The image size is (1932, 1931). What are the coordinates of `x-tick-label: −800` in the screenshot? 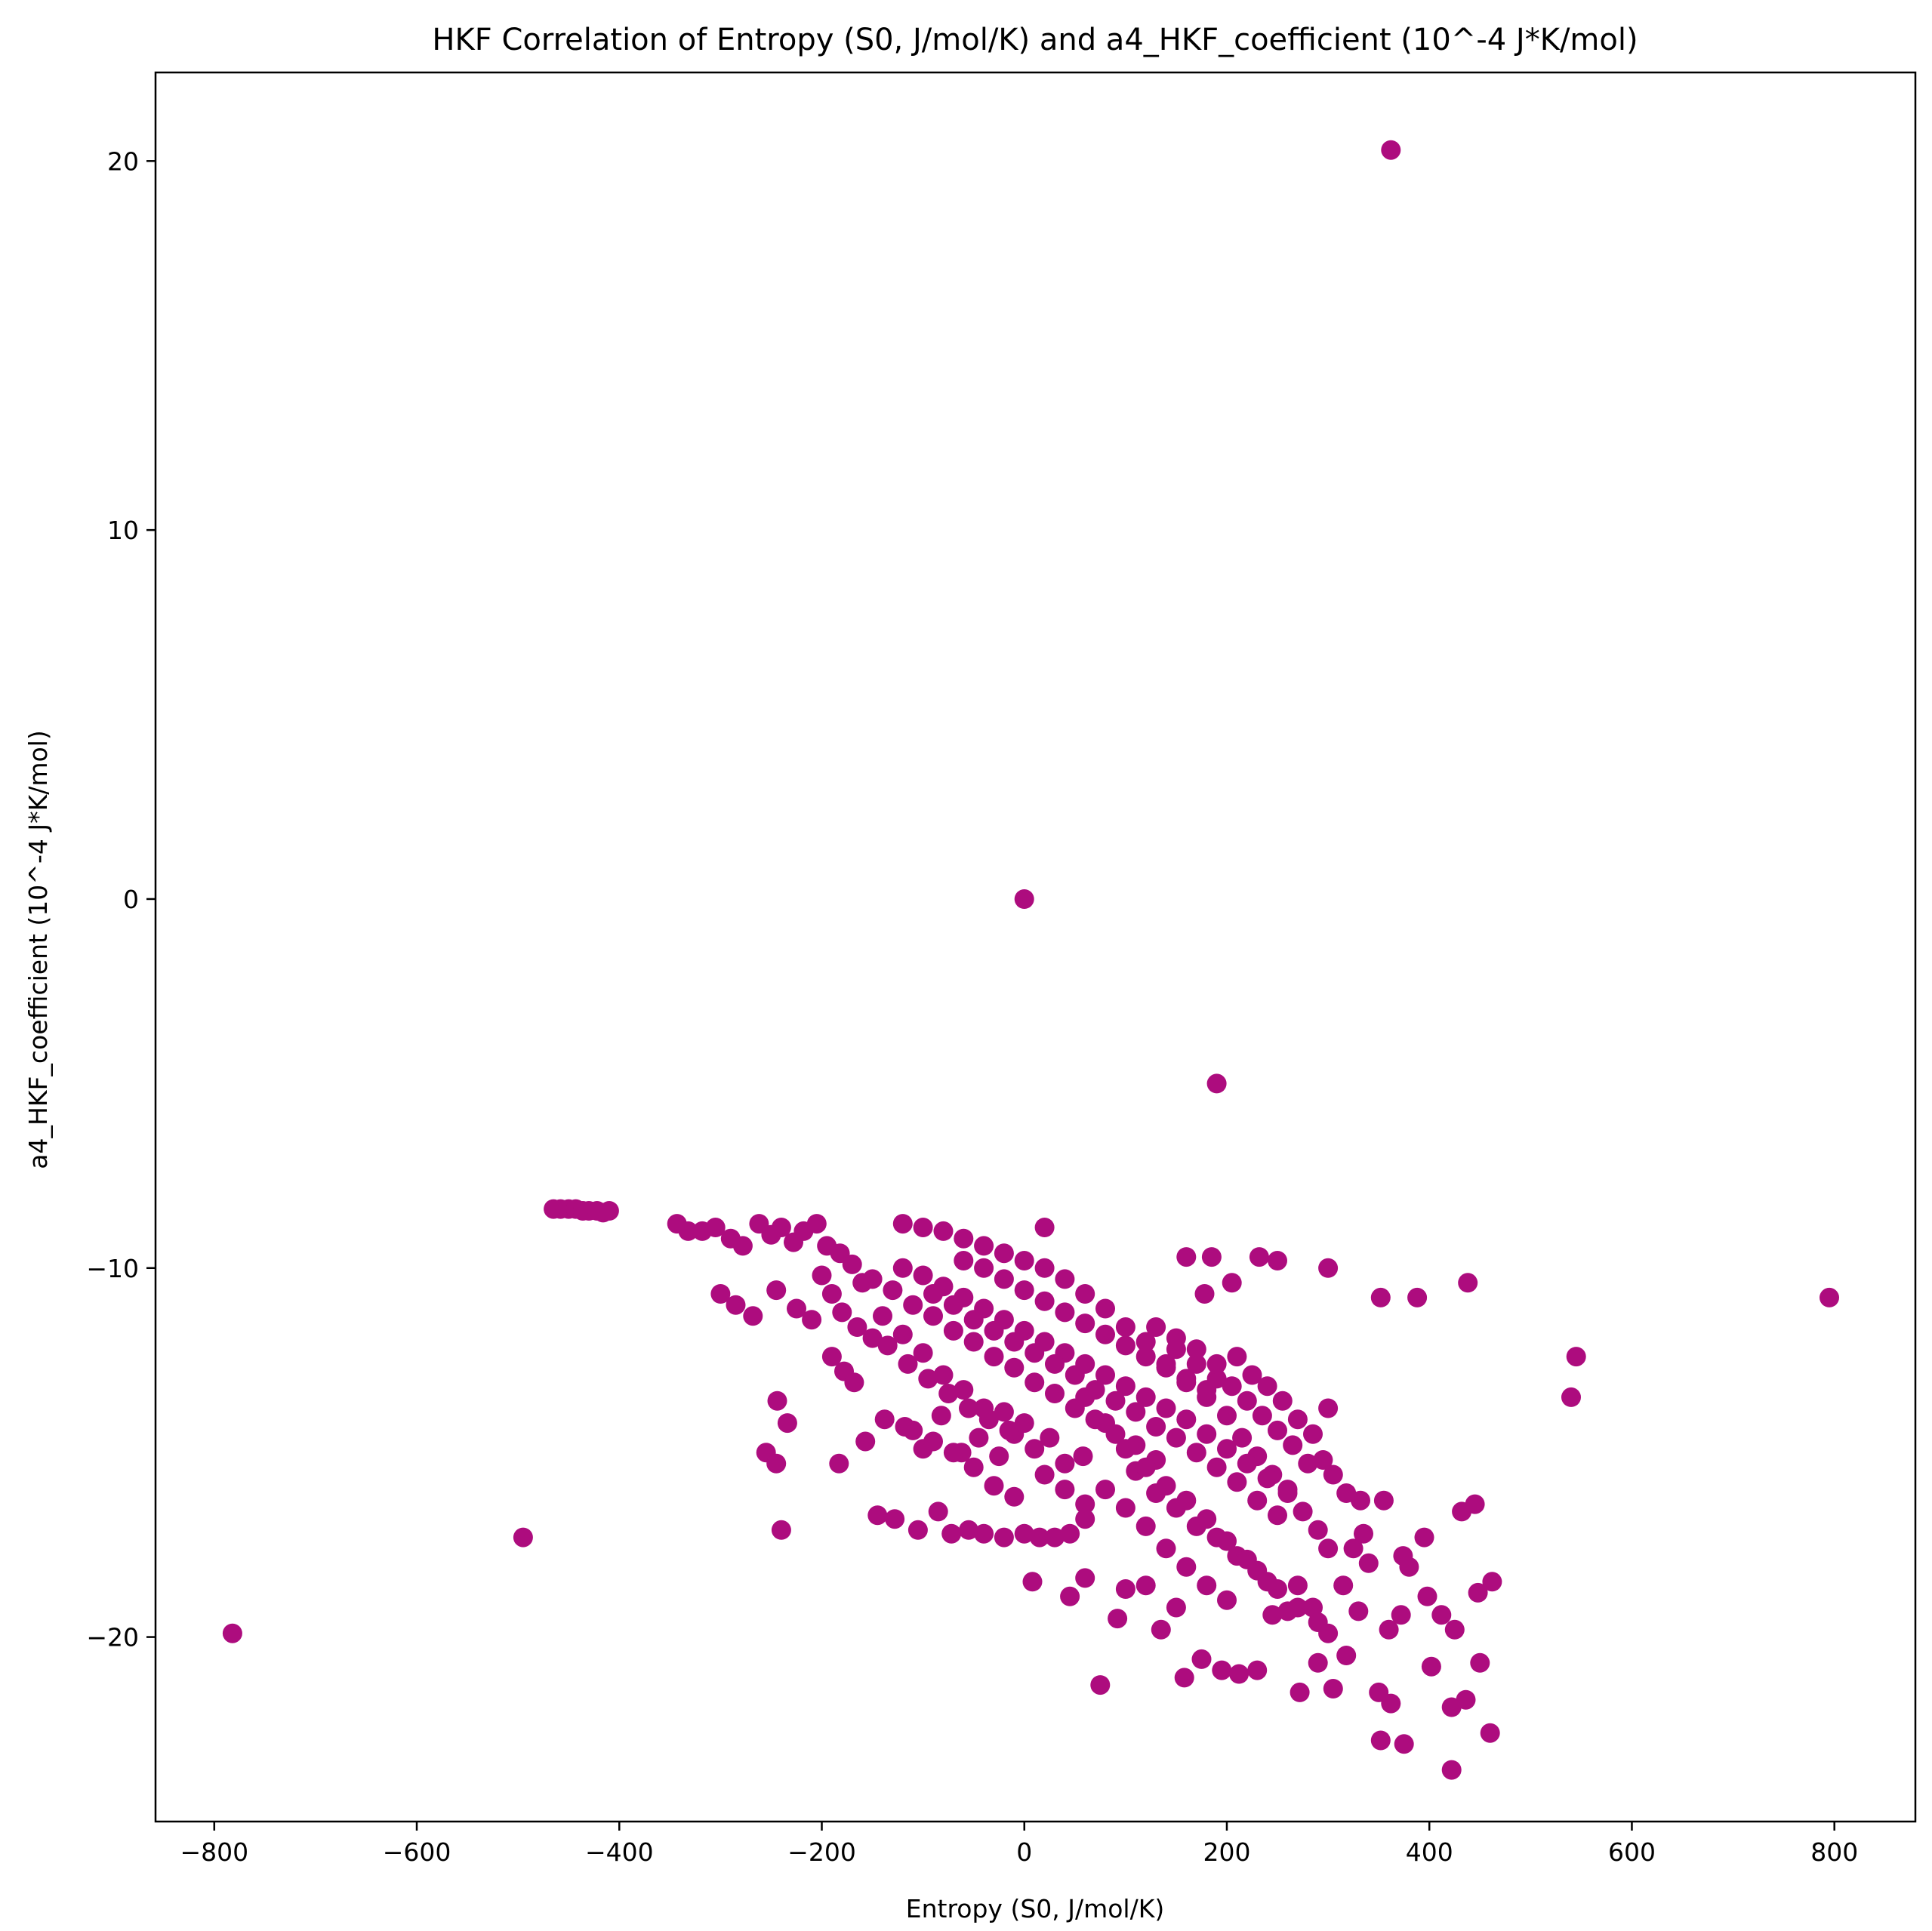 It's located at (214, 1852).